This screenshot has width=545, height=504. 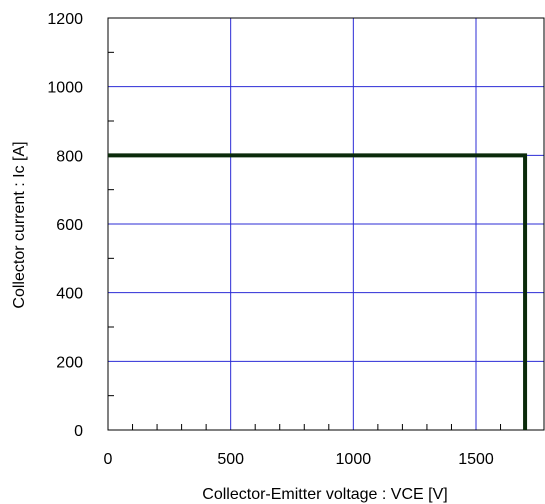 I want to click on y-tick-label: 600, so click(x=69, y=225).